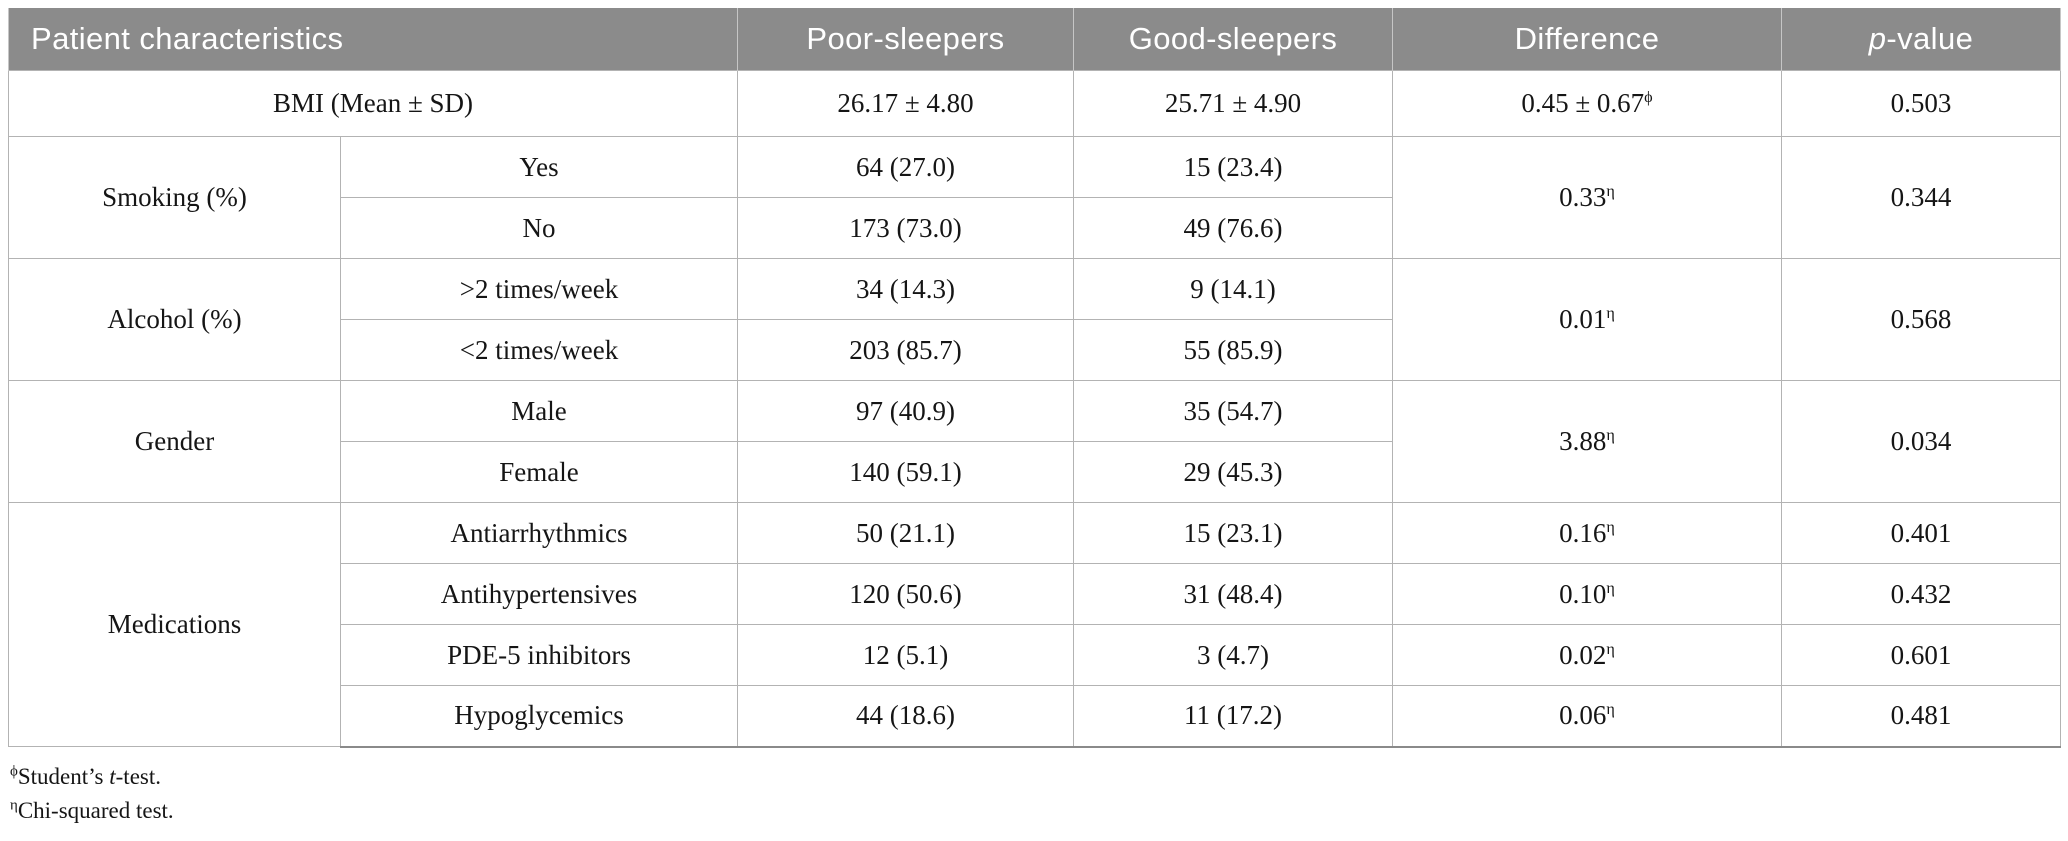 The height and width of the screenshot is (841, 2068). I want to click on alcohol-less-good: 55 (85.9), so click(1233, 350).